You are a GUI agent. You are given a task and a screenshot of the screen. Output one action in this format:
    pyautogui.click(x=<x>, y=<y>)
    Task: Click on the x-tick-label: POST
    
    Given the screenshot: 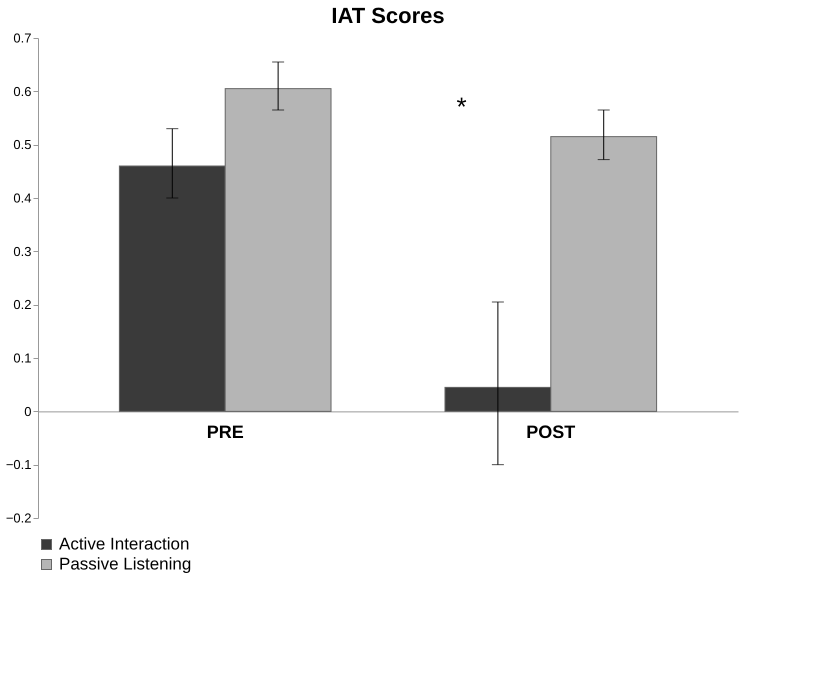 What is the action you would take?
    pyautogui.click(x=551, y=432)
    